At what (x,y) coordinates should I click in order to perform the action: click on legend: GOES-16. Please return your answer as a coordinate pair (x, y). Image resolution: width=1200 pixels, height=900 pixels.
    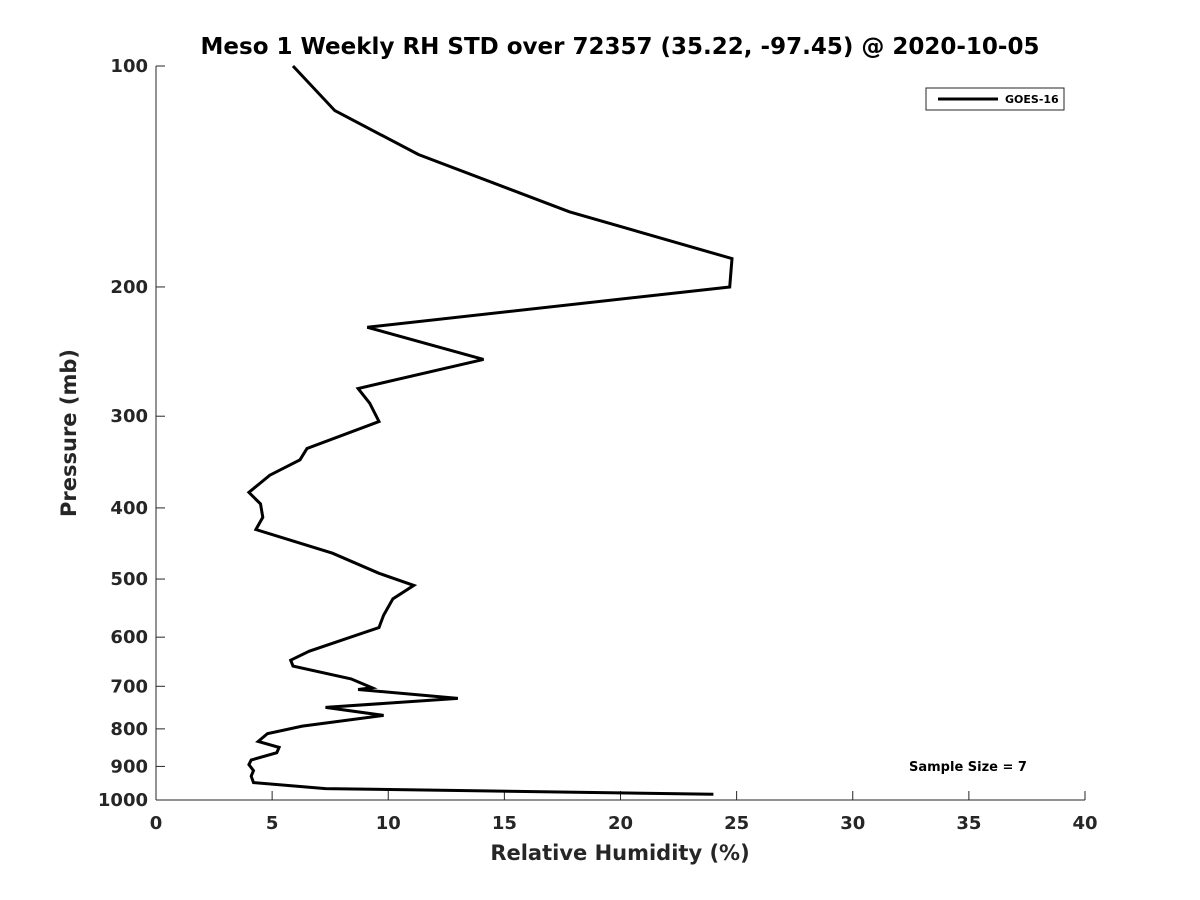
    Looking at the image, I should click on (995, 99).